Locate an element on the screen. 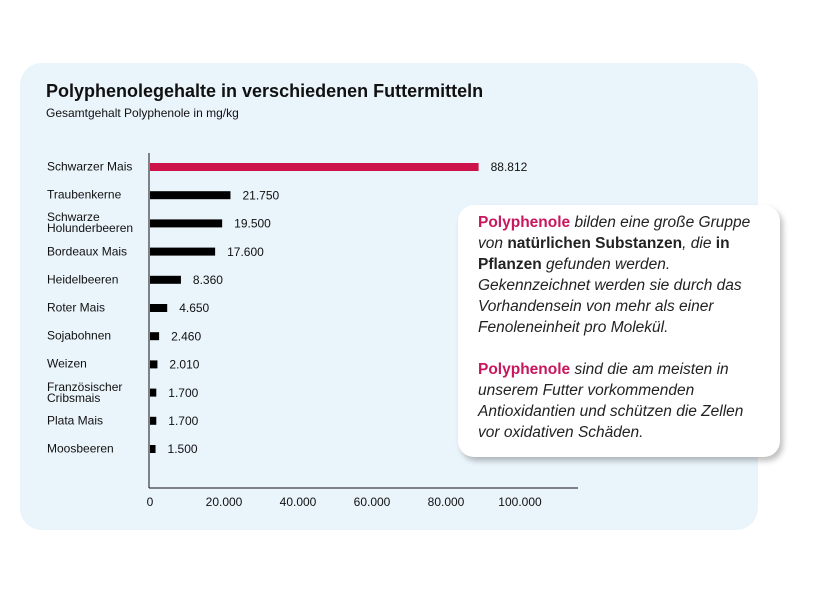 The image size is (820, 600). value-label: 2.010 is located at coordinates (184, 365).